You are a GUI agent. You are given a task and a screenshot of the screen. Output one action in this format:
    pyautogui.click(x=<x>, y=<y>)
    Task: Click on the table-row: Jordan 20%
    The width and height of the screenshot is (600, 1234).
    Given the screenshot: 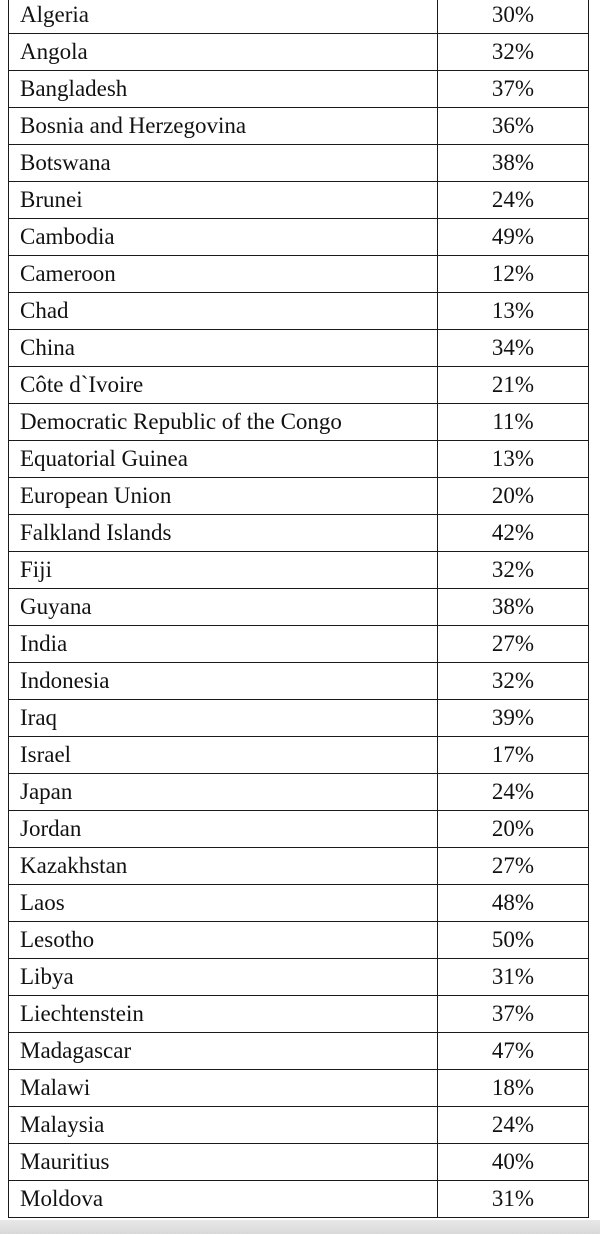 What is the action you would take?
    pyautogui.click(x=298, y=829)
    